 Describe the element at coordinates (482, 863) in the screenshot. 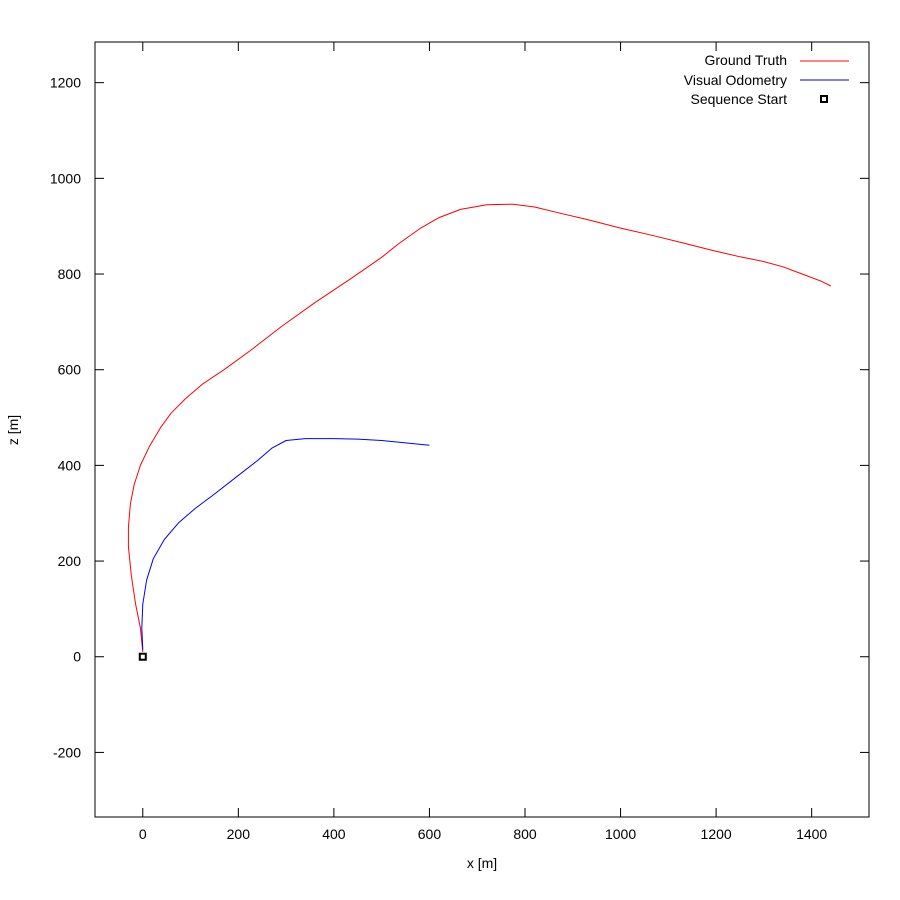

I see `x-axis-label: x [m]` at that location.